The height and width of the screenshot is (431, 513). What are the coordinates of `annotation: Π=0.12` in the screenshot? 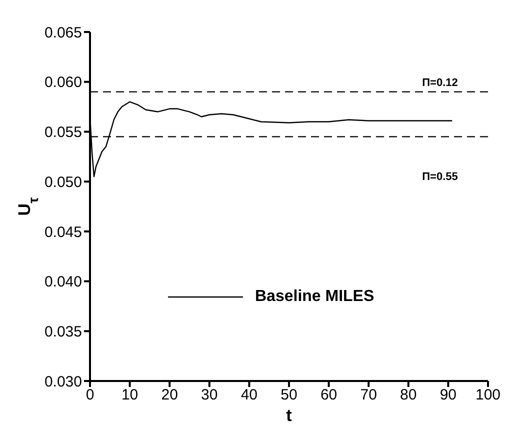 It's located at (440, 83).